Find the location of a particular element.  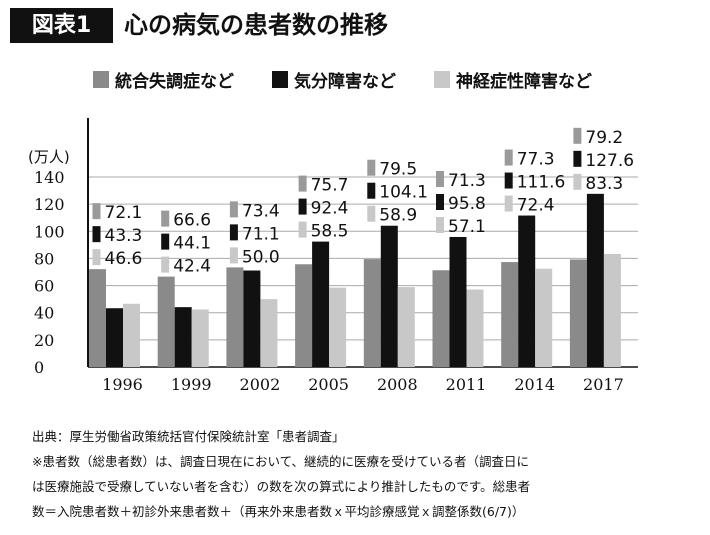

source-line: 出典：厚生労働省政策統括官付保険統計室「患者調査」 is located at coordinates (188, 436).